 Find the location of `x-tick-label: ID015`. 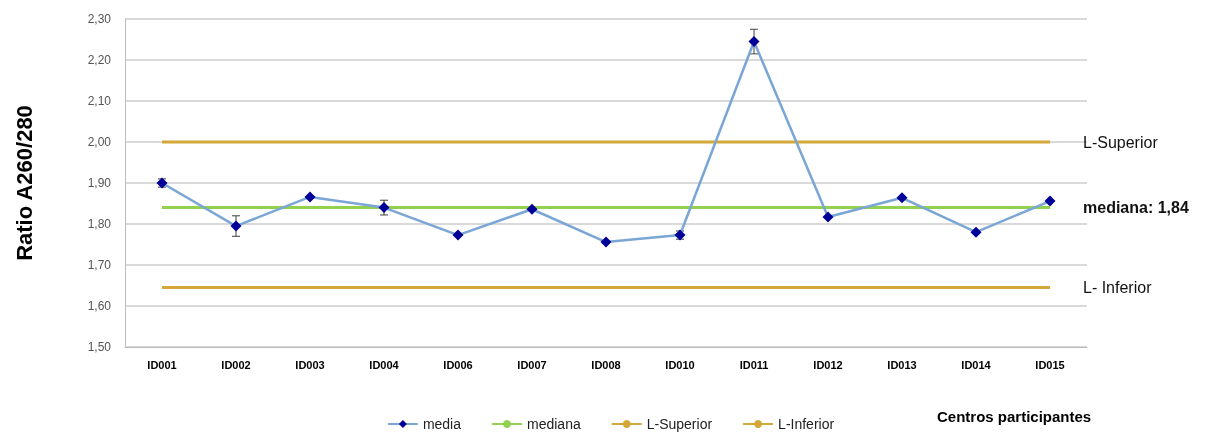

x-tick-label: ID015 is located at coordinates (1050, 364).